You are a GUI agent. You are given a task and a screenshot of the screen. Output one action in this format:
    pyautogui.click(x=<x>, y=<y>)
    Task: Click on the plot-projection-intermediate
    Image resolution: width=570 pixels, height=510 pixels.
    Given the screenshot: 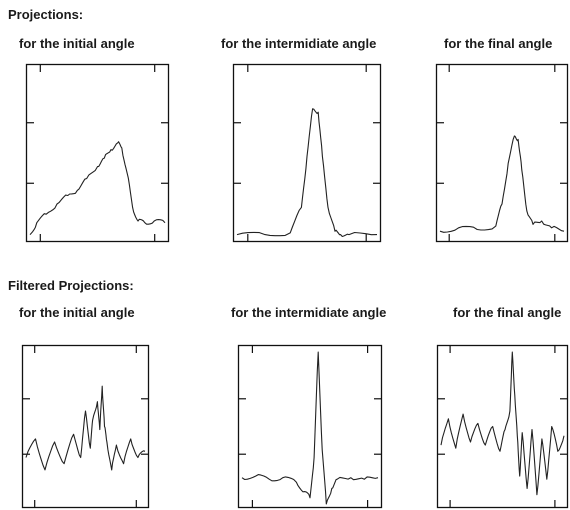 What is the action you would take?
    pyautogui.click(x=307, y=153)
    